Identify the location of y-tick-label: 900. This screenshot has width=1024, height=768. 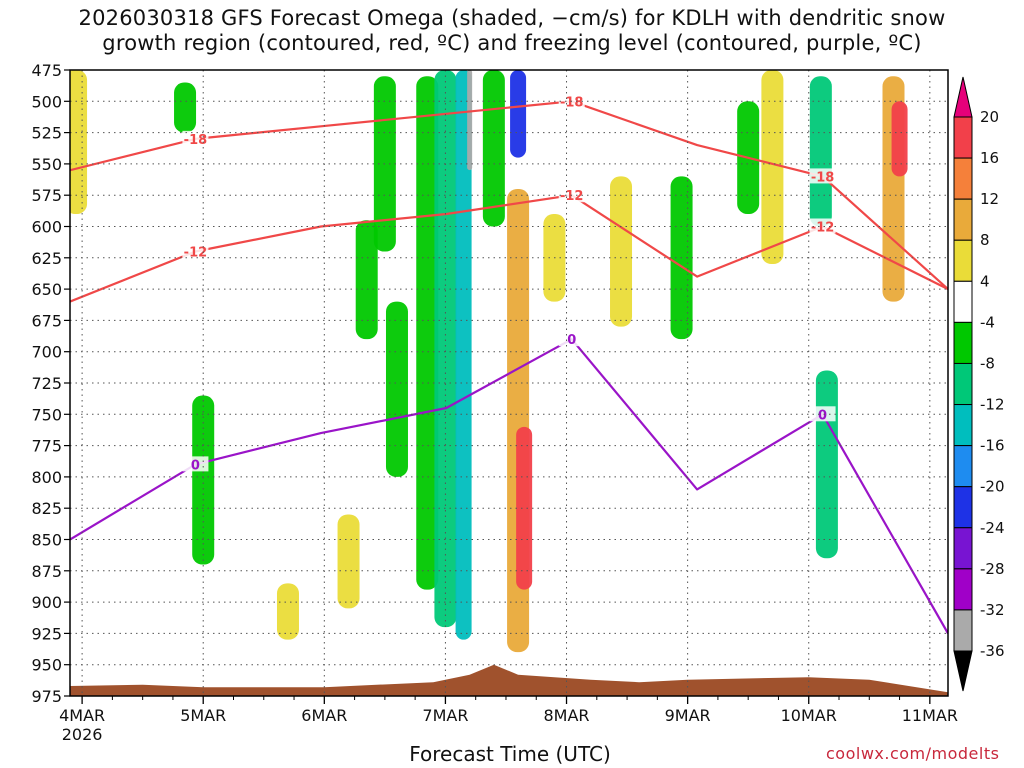
(46, 602).